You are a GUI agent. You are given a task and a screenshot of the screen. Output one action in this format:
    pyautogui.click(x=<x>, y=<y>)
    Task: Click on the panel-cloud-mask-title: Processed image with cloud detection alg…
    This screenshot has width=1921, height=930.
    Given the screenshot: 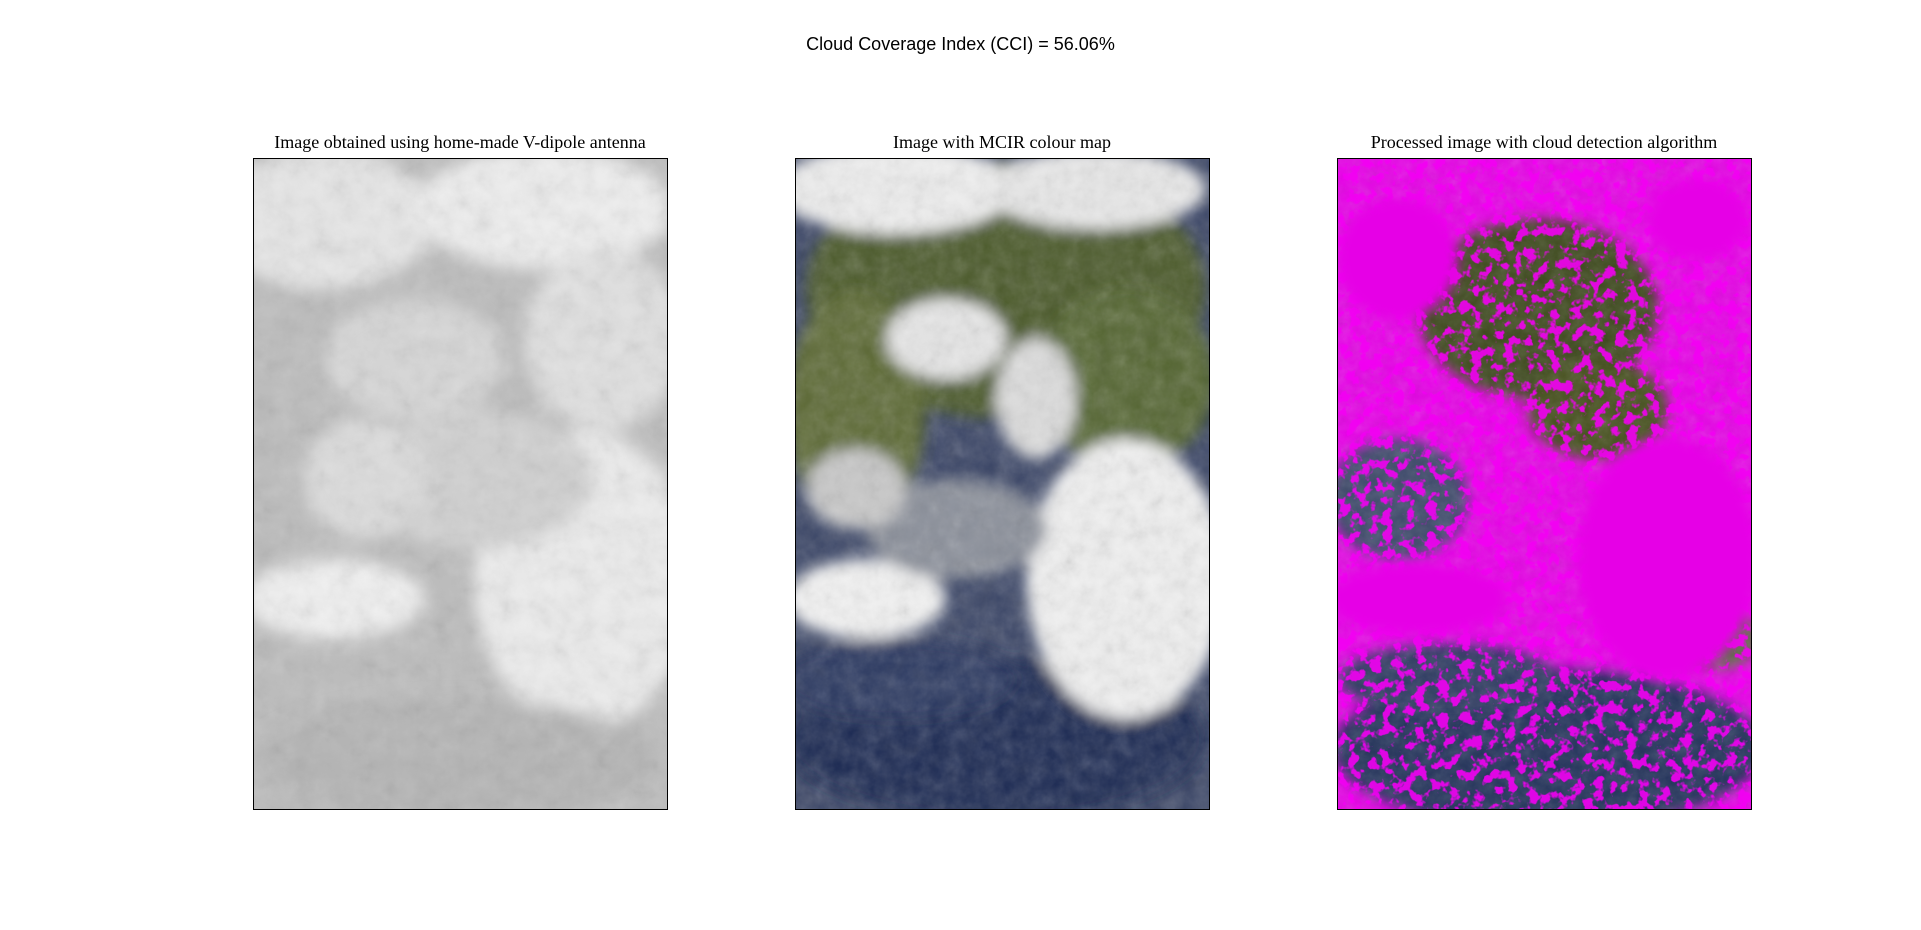 What is the action you would take?
    pyautogui.click(x=1544, y=142)
    